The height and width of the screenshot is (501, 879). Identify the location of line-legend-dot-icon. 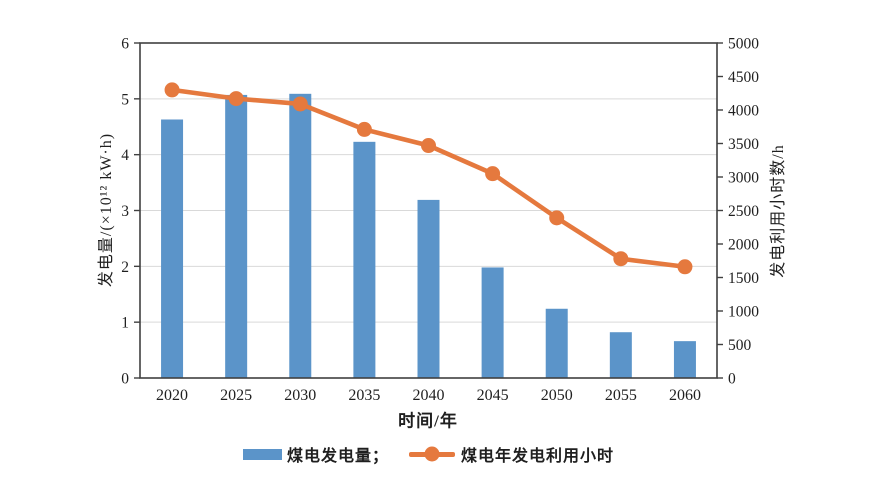
(432, 454).